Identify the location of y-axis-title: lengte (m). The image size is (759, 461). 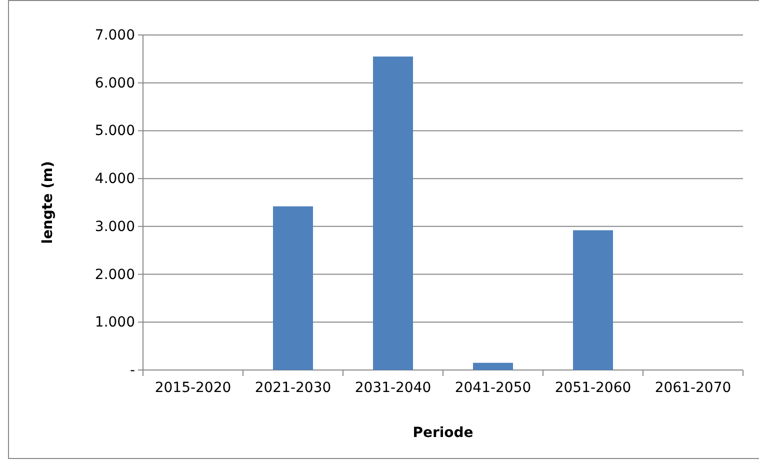
(48, 202).